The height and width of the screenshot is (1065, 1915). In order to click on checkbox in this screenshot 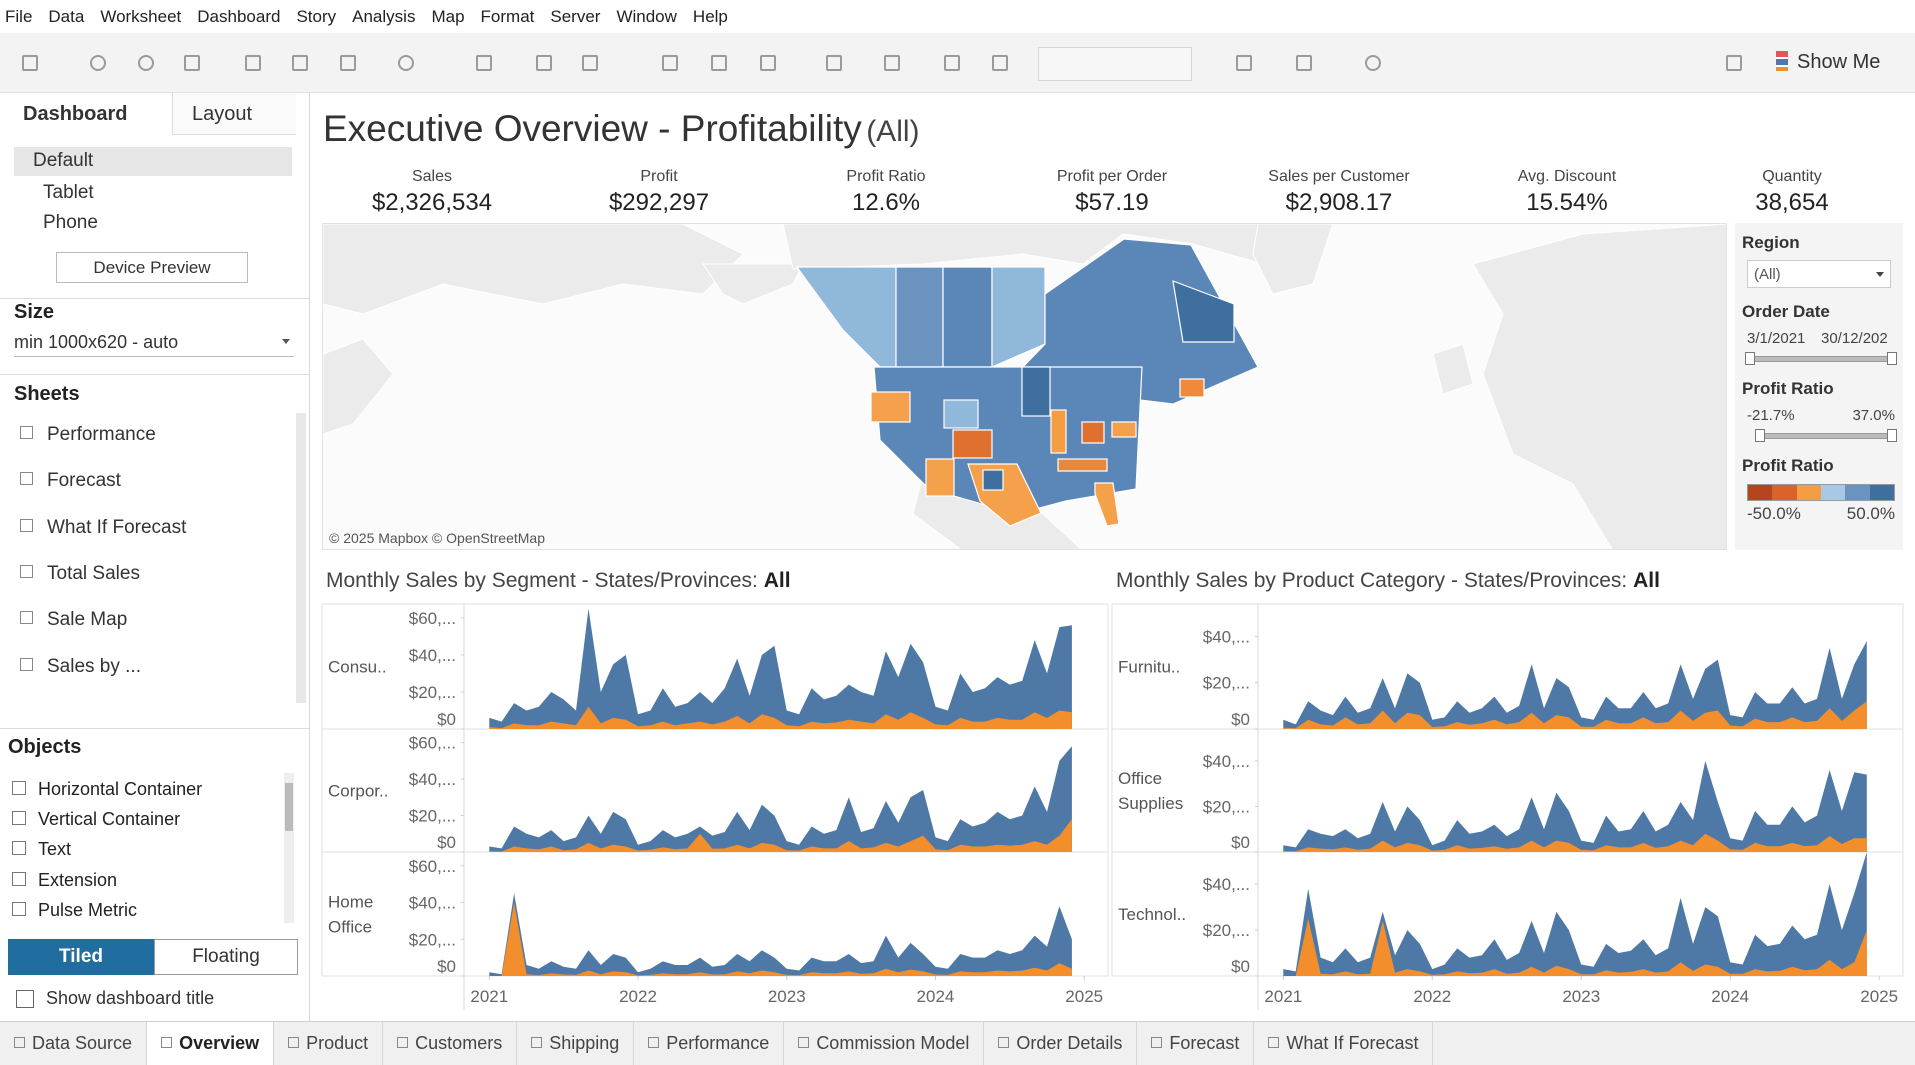, I will do `click(25, 999)`.